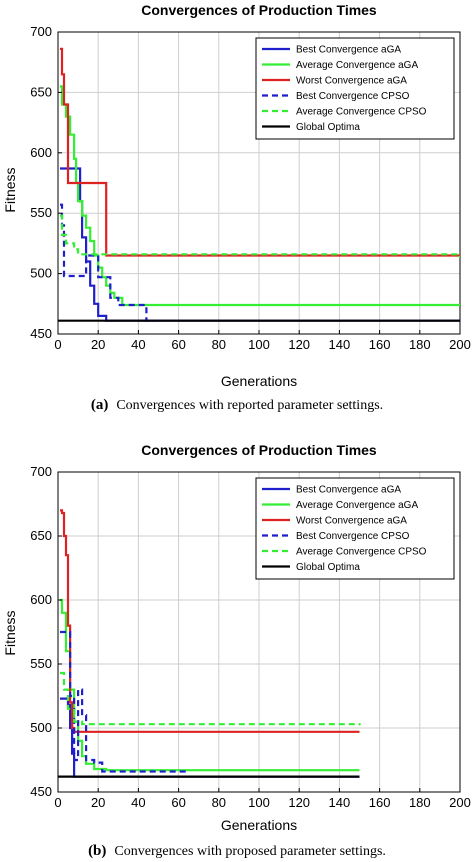 This screenshot has width=474, height=862. Describe the element at coordinates (210, 737) in the screenshot. I see `series-line-best-convergence-aga` at that location.